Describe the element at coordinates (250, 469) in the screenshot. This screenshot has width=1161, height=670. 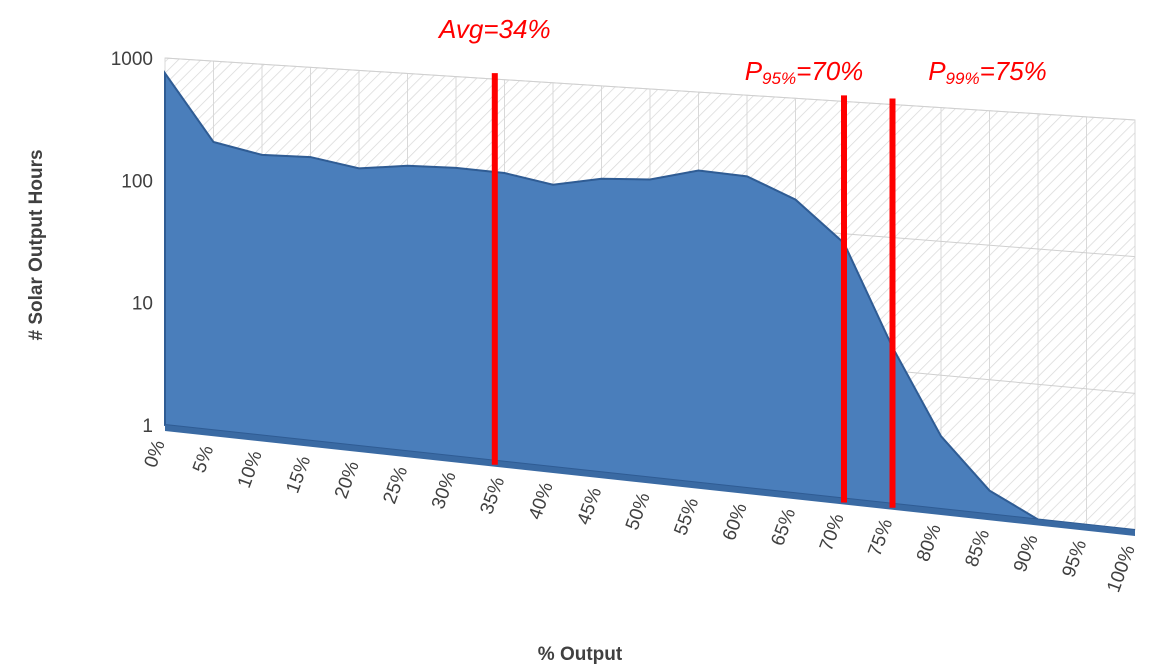
I see `x-tick-label: 10%` at that location.